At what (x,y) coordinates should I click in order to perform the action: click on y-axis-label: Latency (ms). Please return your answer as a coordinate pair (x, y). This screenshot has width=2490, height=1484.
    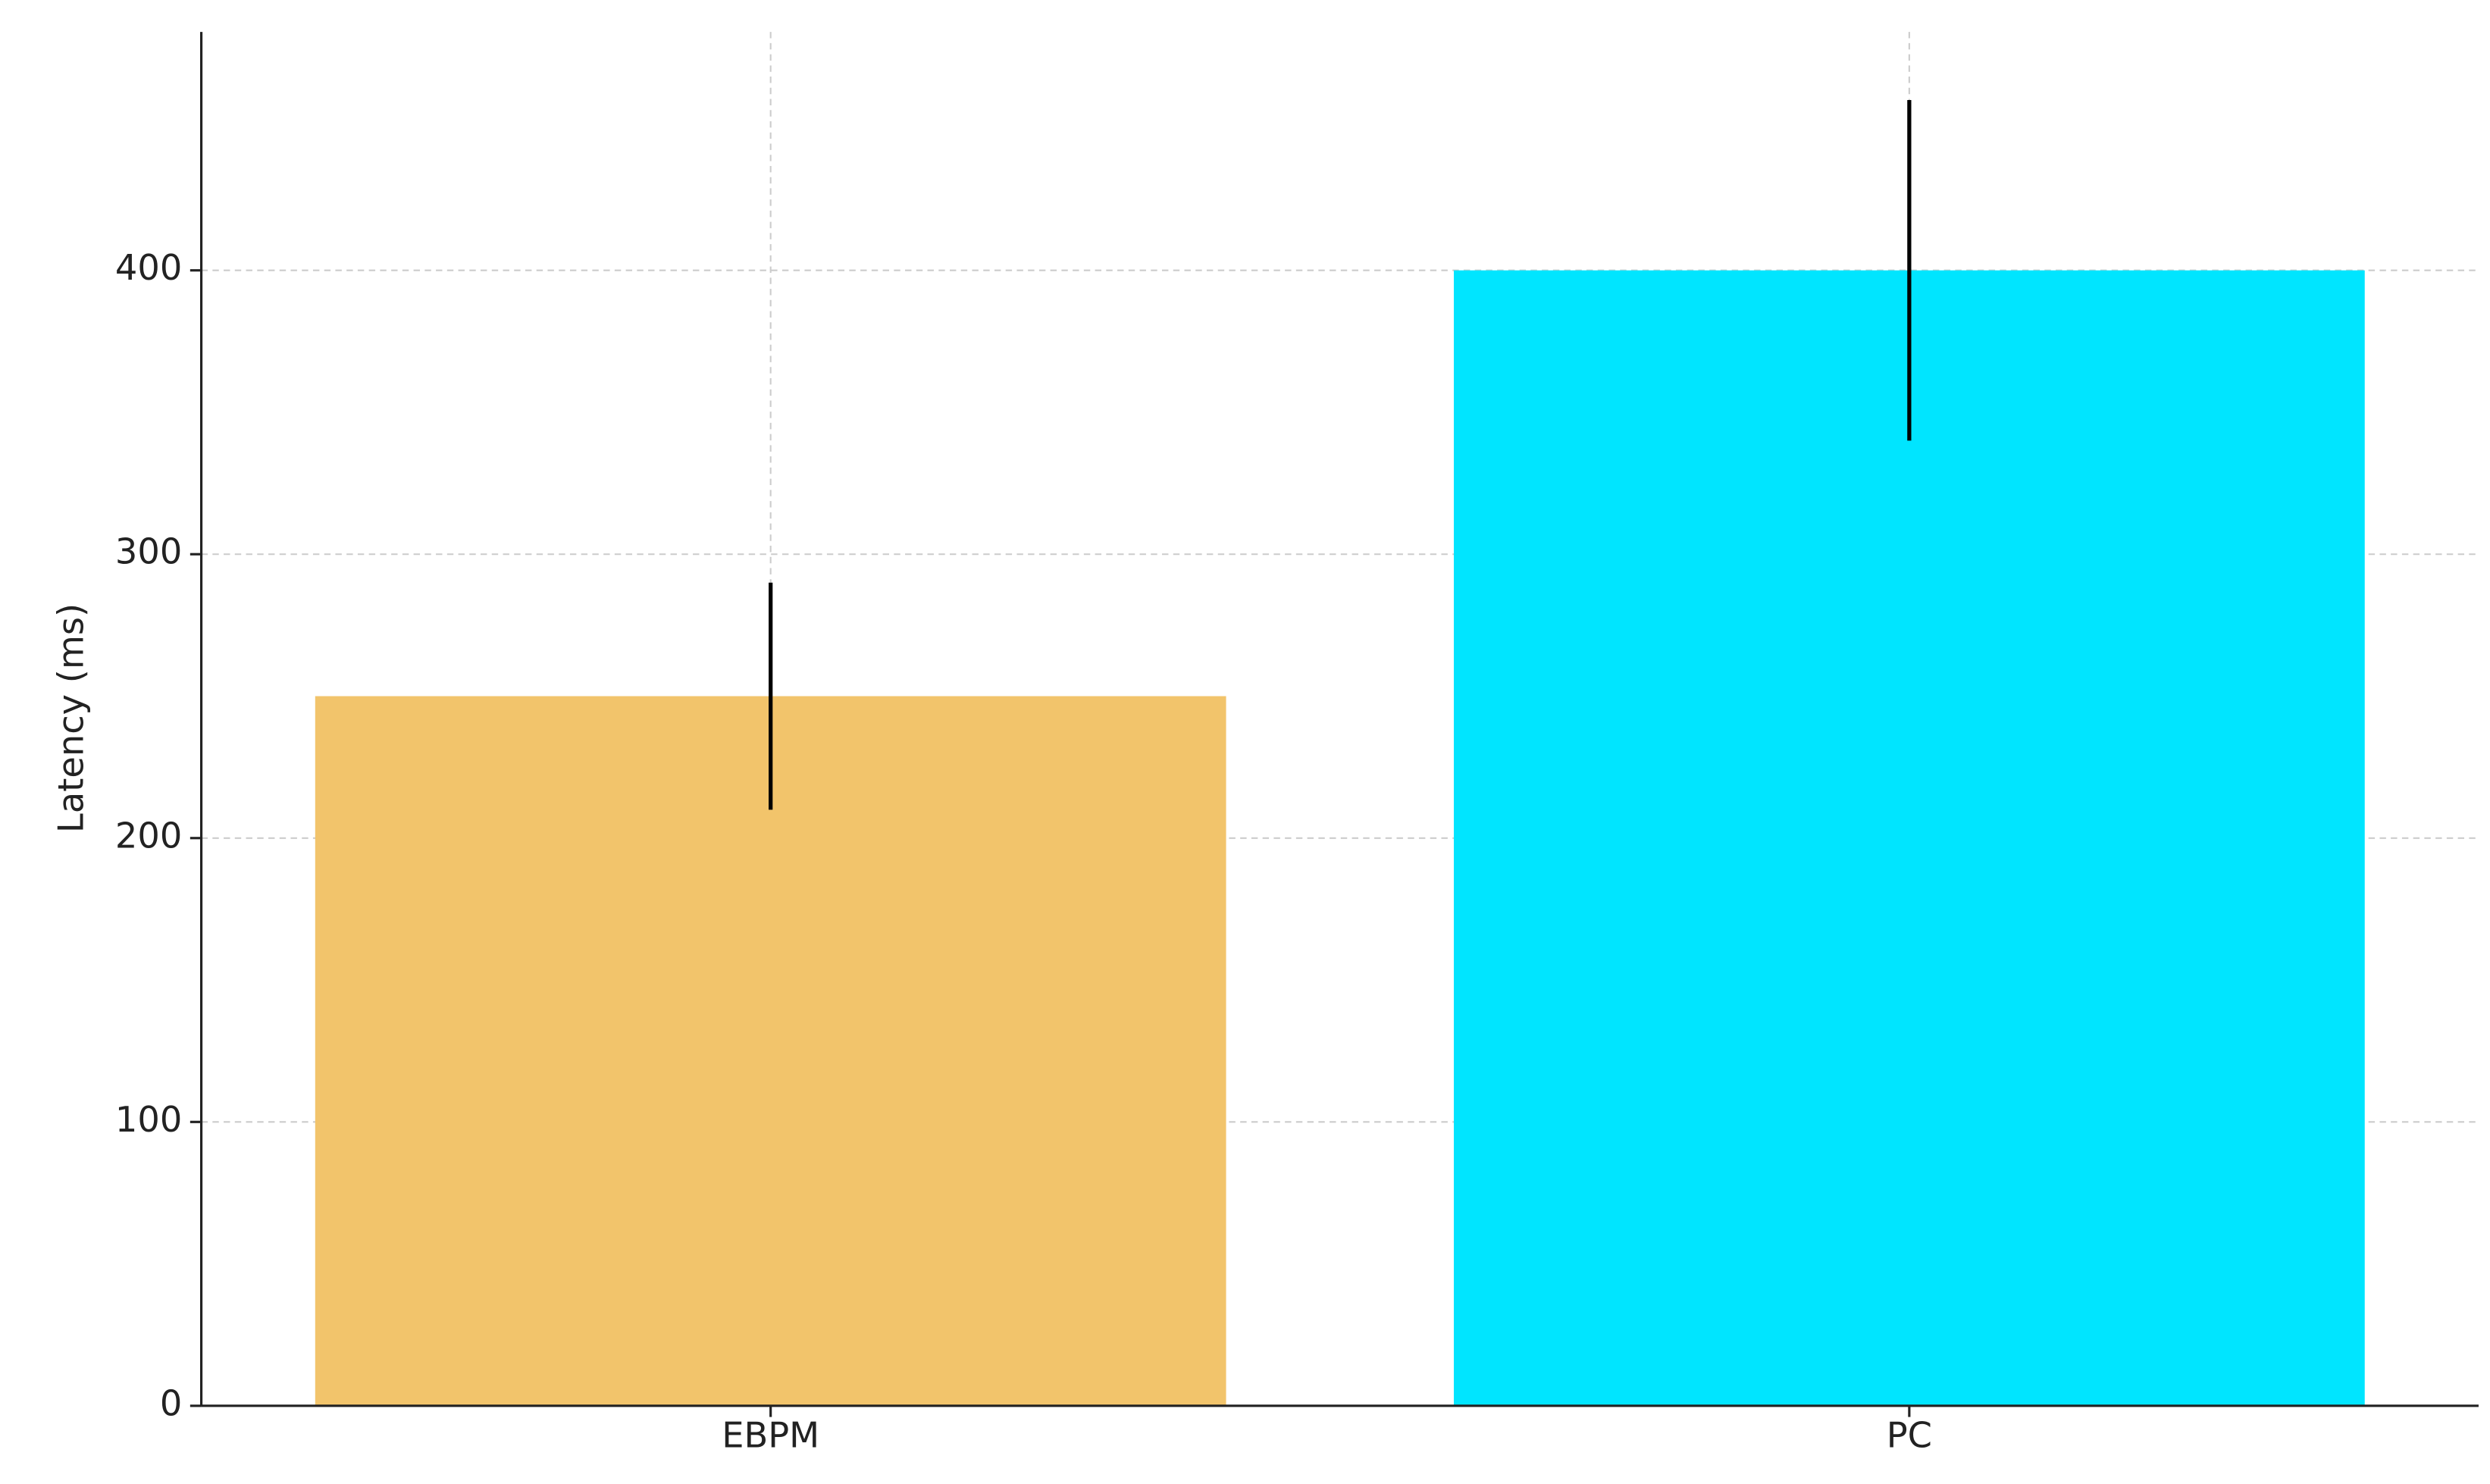
    Looking at the image, I should click on (71, 718).